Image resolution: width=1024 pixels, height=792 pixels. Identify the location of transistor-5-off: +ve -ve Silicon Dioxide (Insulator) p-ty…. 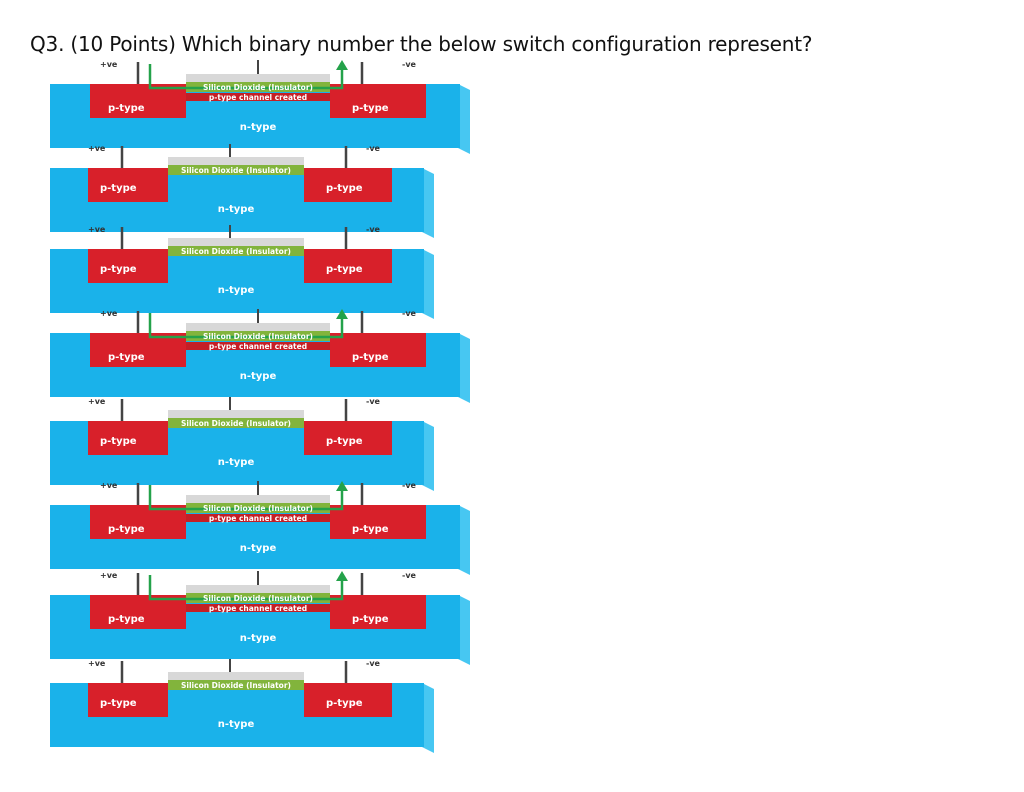
(242, 444).